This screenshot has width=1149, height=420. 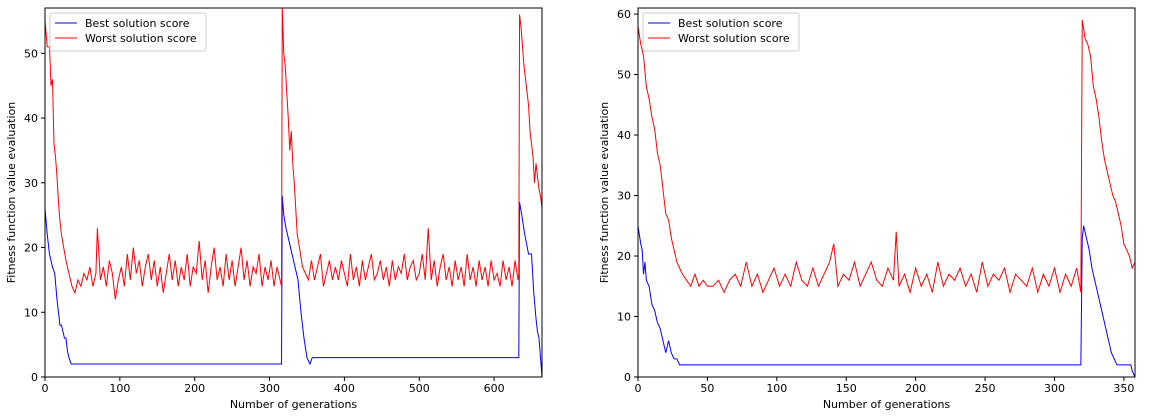 What do you see at coordinates (1123, 388) in the screenshot?
I see `x-tick-label: 350` at bounding box center [1123, 388].